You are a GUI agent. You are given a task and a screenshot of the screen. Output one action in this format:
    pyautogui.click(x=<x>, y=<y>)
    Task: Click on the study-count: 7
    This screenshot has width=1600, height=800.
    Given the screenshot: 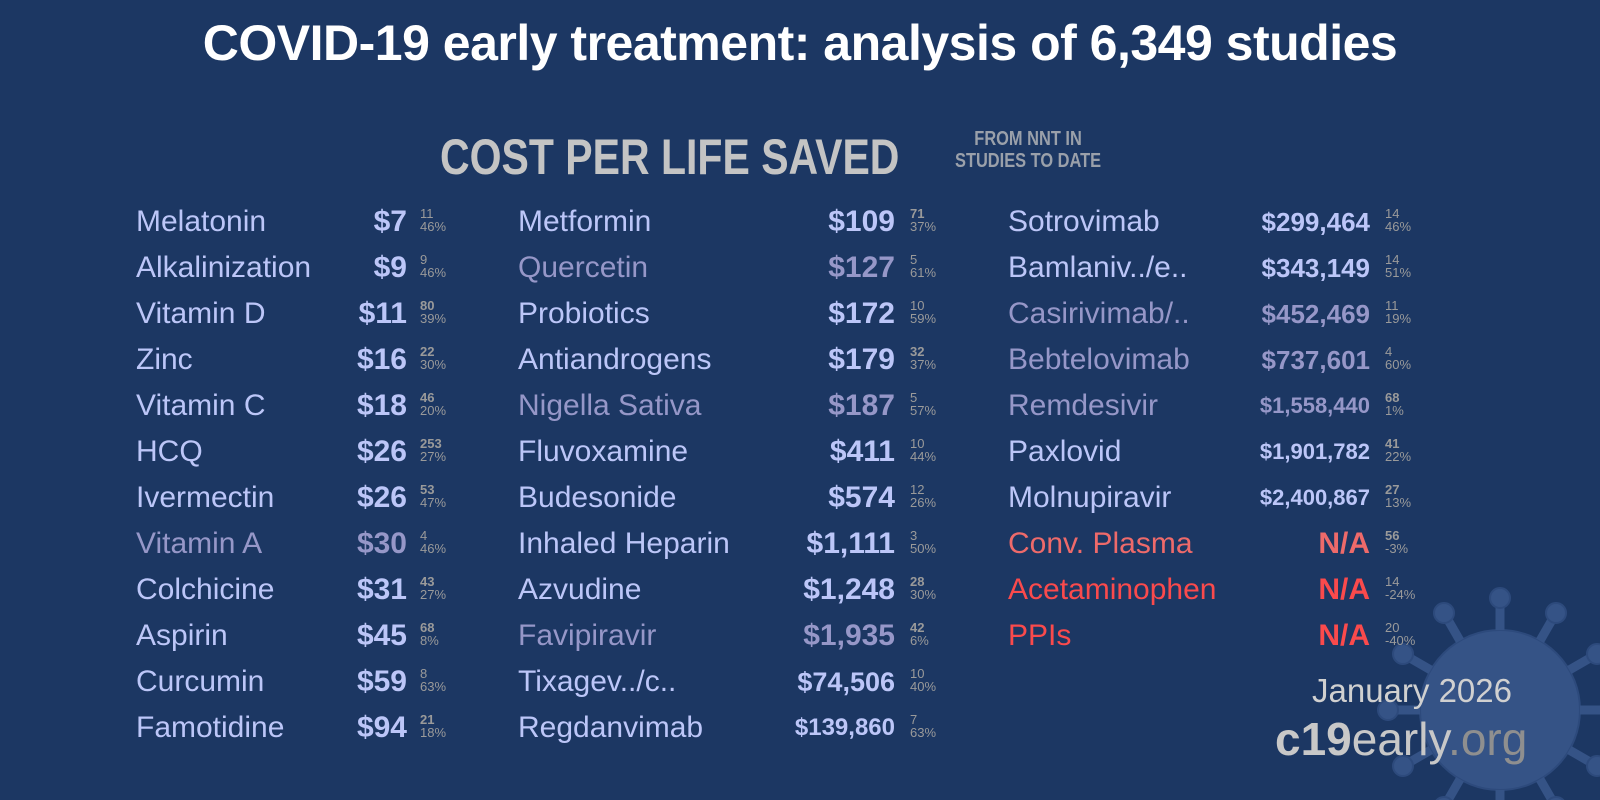 What is the action you would take?
    pyautogui.click(x=914, y=719)
    